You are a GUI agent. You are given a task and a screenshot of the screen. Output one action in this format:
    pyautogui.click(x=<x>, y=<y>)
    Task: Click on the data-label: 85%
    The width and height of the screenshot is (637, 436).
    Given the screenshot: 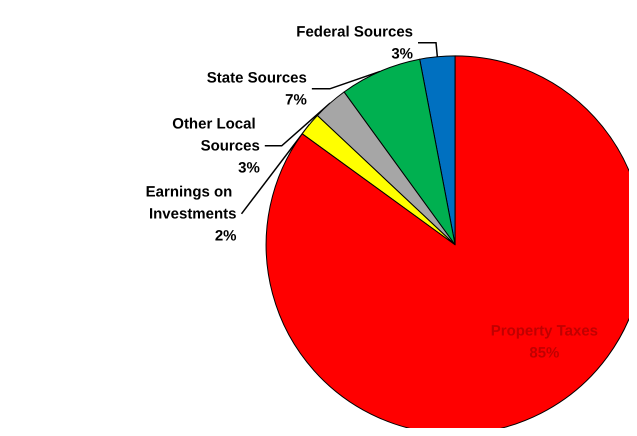 What is the action you would take?
    pyautogui.click(x=544, y=353)
    